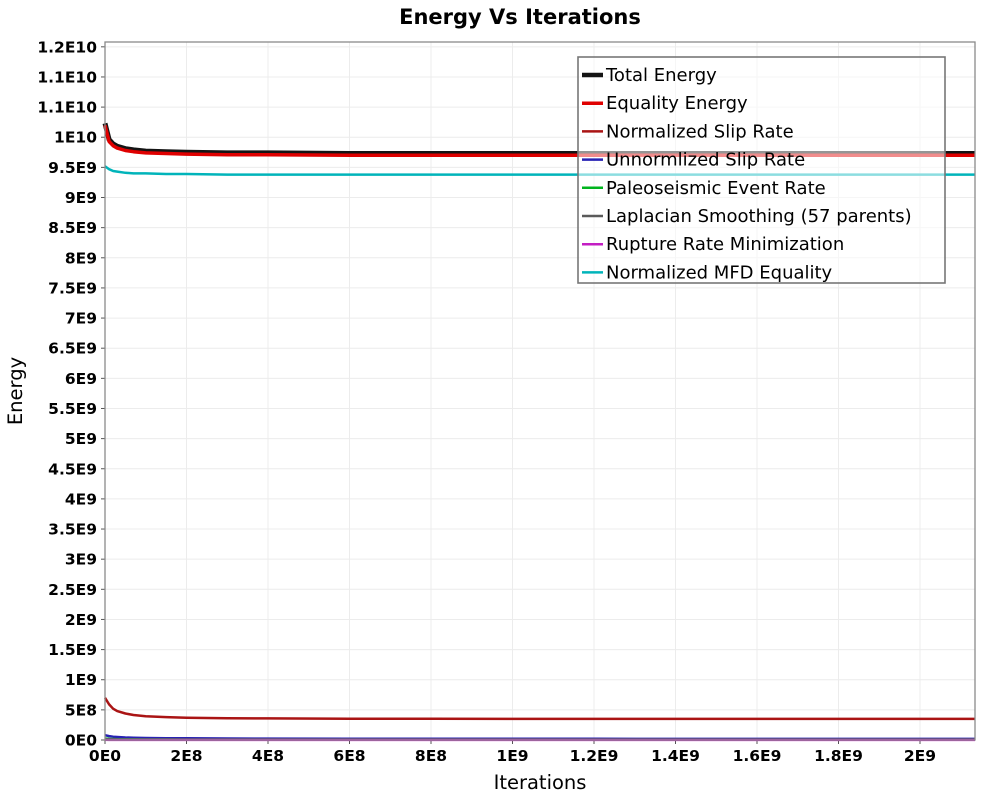 The width and height of the screenshot is (1000, 800). What do you see at coordinates (81, 258) in the screenshot?
I see `y-tick-label: 8E9` at bounding box center [81, 258].